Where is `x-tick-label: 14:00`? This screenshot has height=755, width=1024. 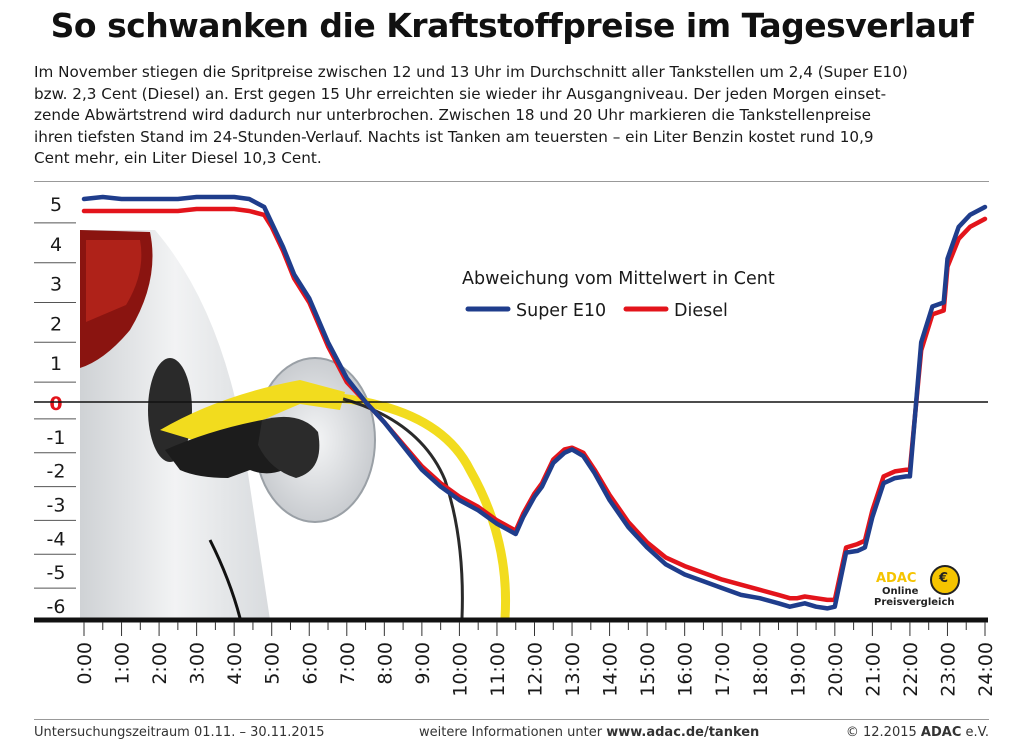 x-tick-label: 14:00 is located at coordinates (611, 669).